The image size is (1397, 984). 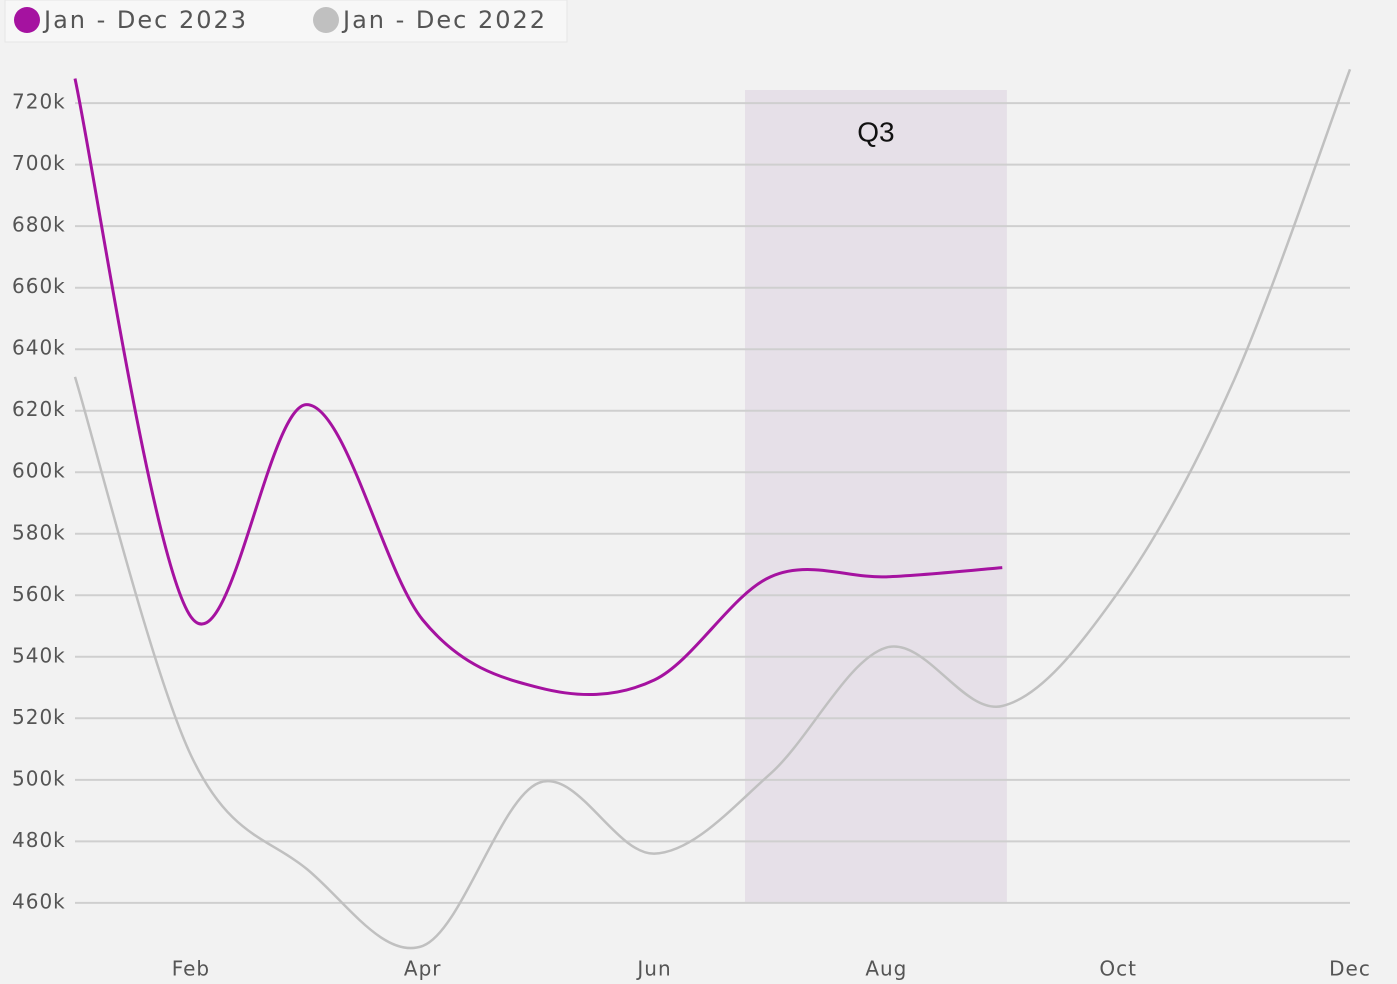 What do you see at coordinates (39, 225) in the screenshot?
I see `y-tick-label: 680k` at bounding box center [39, 225].